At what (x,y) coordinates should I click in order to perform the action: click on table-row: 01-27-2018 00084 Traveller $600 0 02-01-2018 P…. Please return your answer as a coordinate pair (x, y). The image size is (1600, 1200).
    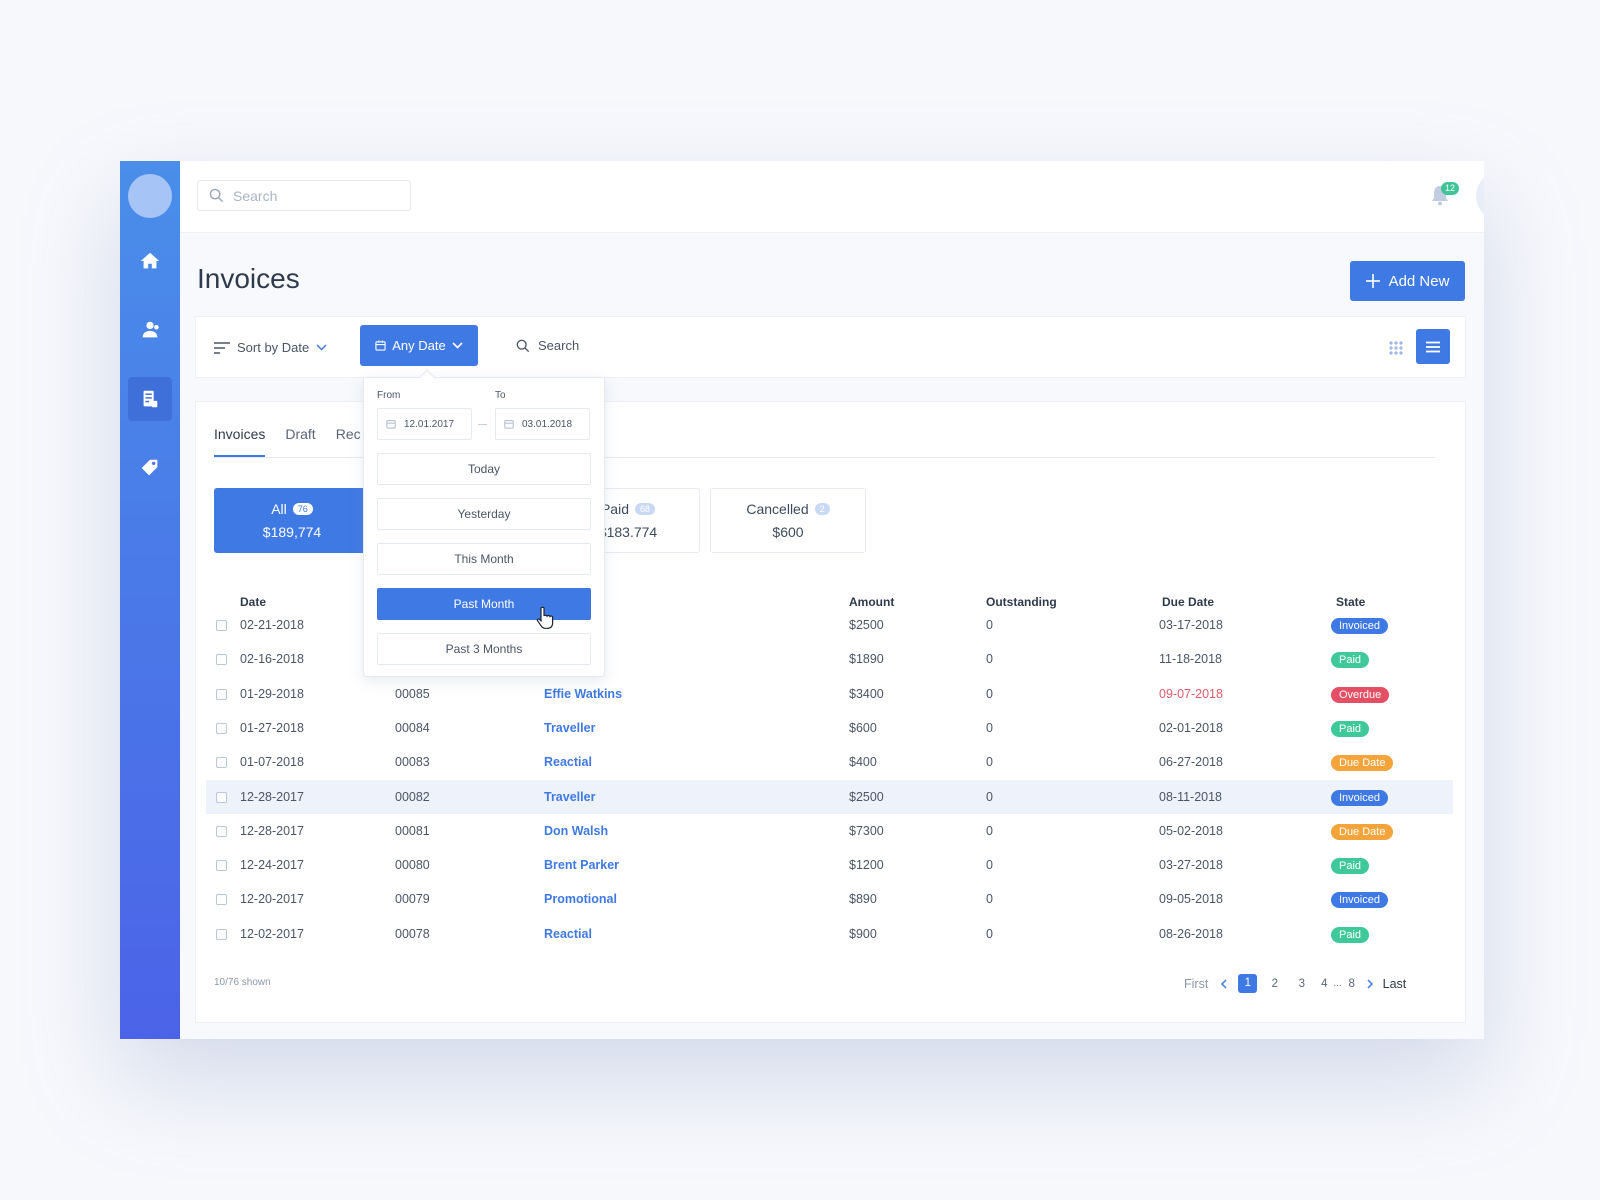
    Looking at the image, I should click on (829, 728).